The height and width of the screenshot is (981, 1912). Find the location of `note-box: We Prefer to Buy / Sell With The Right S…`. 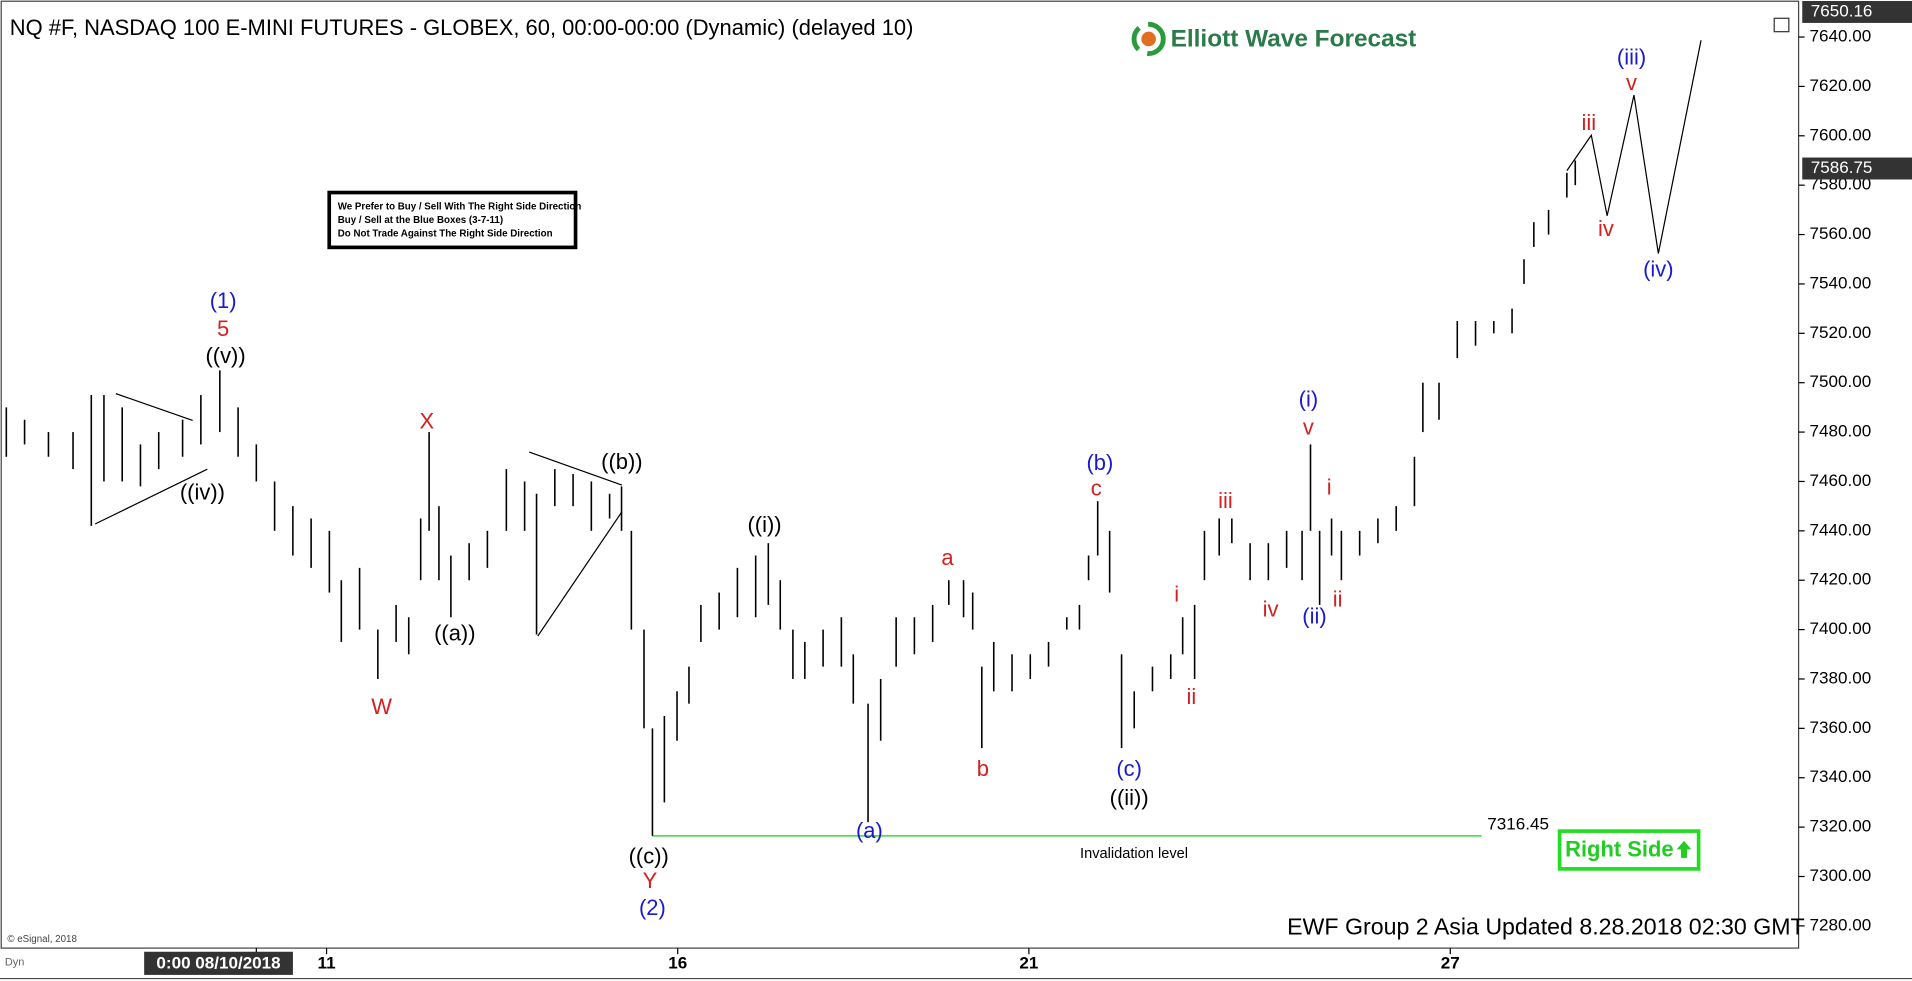

note-box: We Prefer to Buy / Sell With The Right S… is located at coordinates (454, 220).